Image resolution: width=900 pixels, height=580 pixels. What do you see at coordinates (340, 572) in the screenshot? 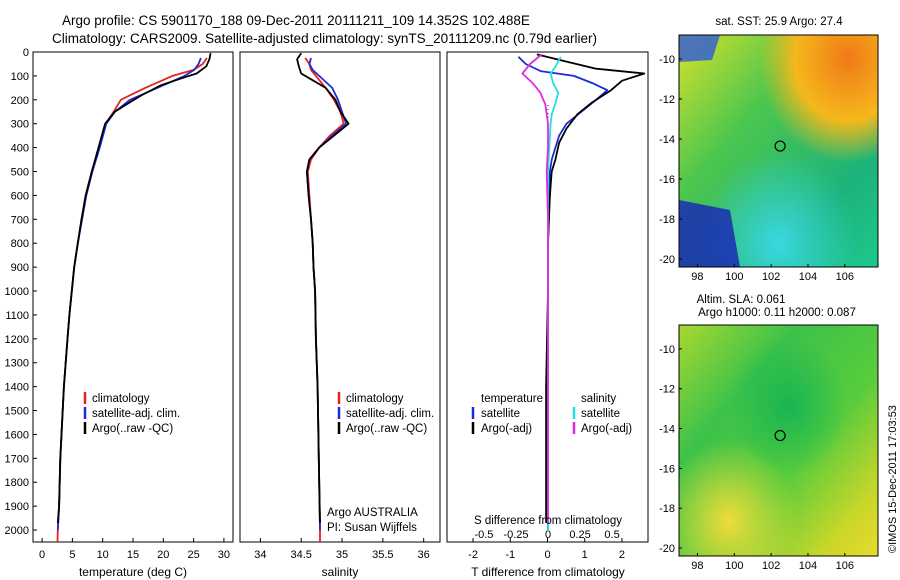
I see `salinity-xlabel: salinity` at bounding box center [340, 572].